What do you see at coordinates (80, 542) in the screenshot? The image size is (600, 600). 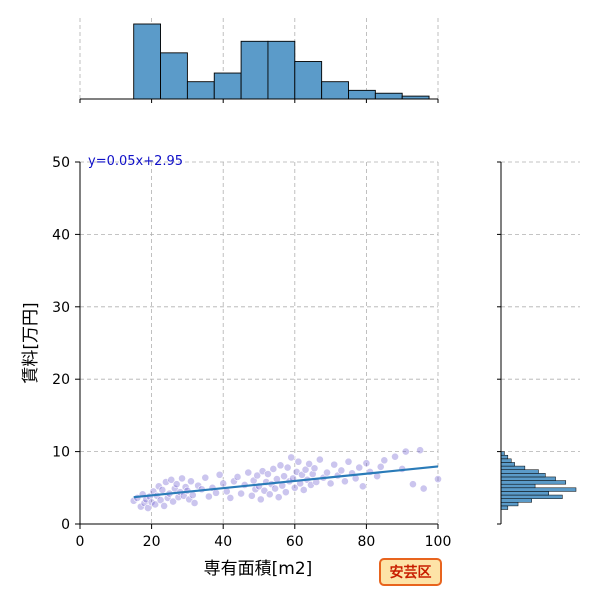 I see `x-tick-label: 0` at bounding box center [80, 542].